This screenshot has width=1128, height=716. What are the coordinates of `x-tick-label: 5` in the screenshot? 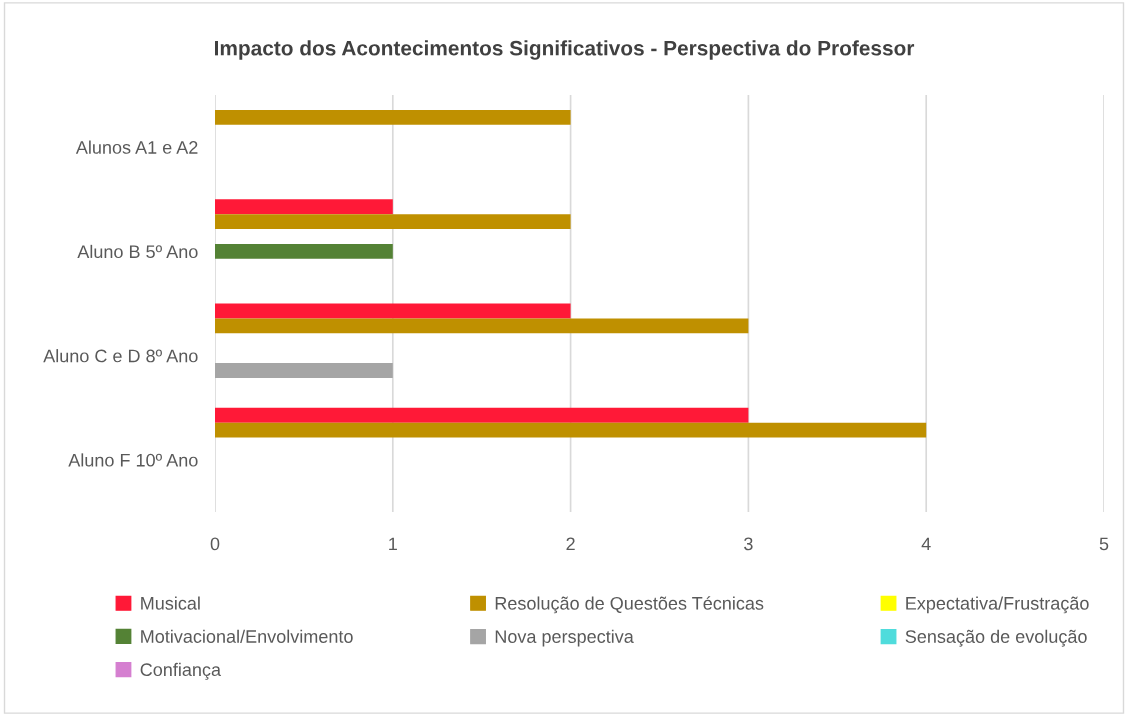 It's located at (1104, 544).